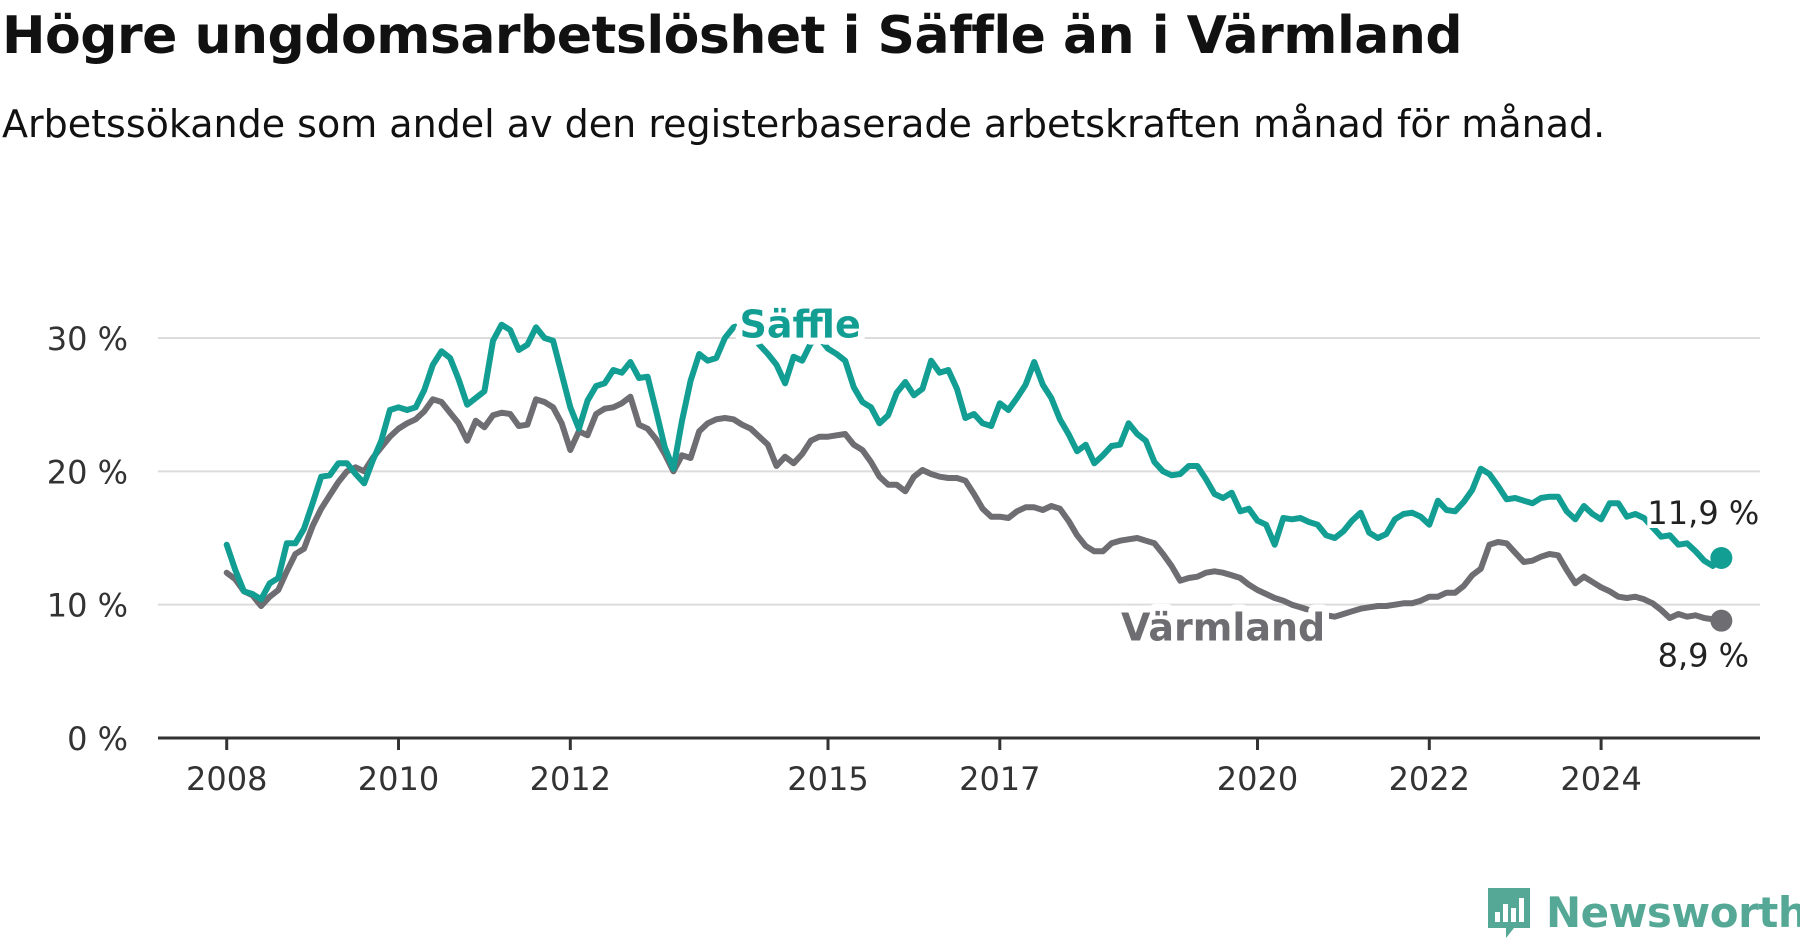  Describe the element at coordinates (87, 339) in the screenshot. I see `y-tick-label: 30 %` at that location.